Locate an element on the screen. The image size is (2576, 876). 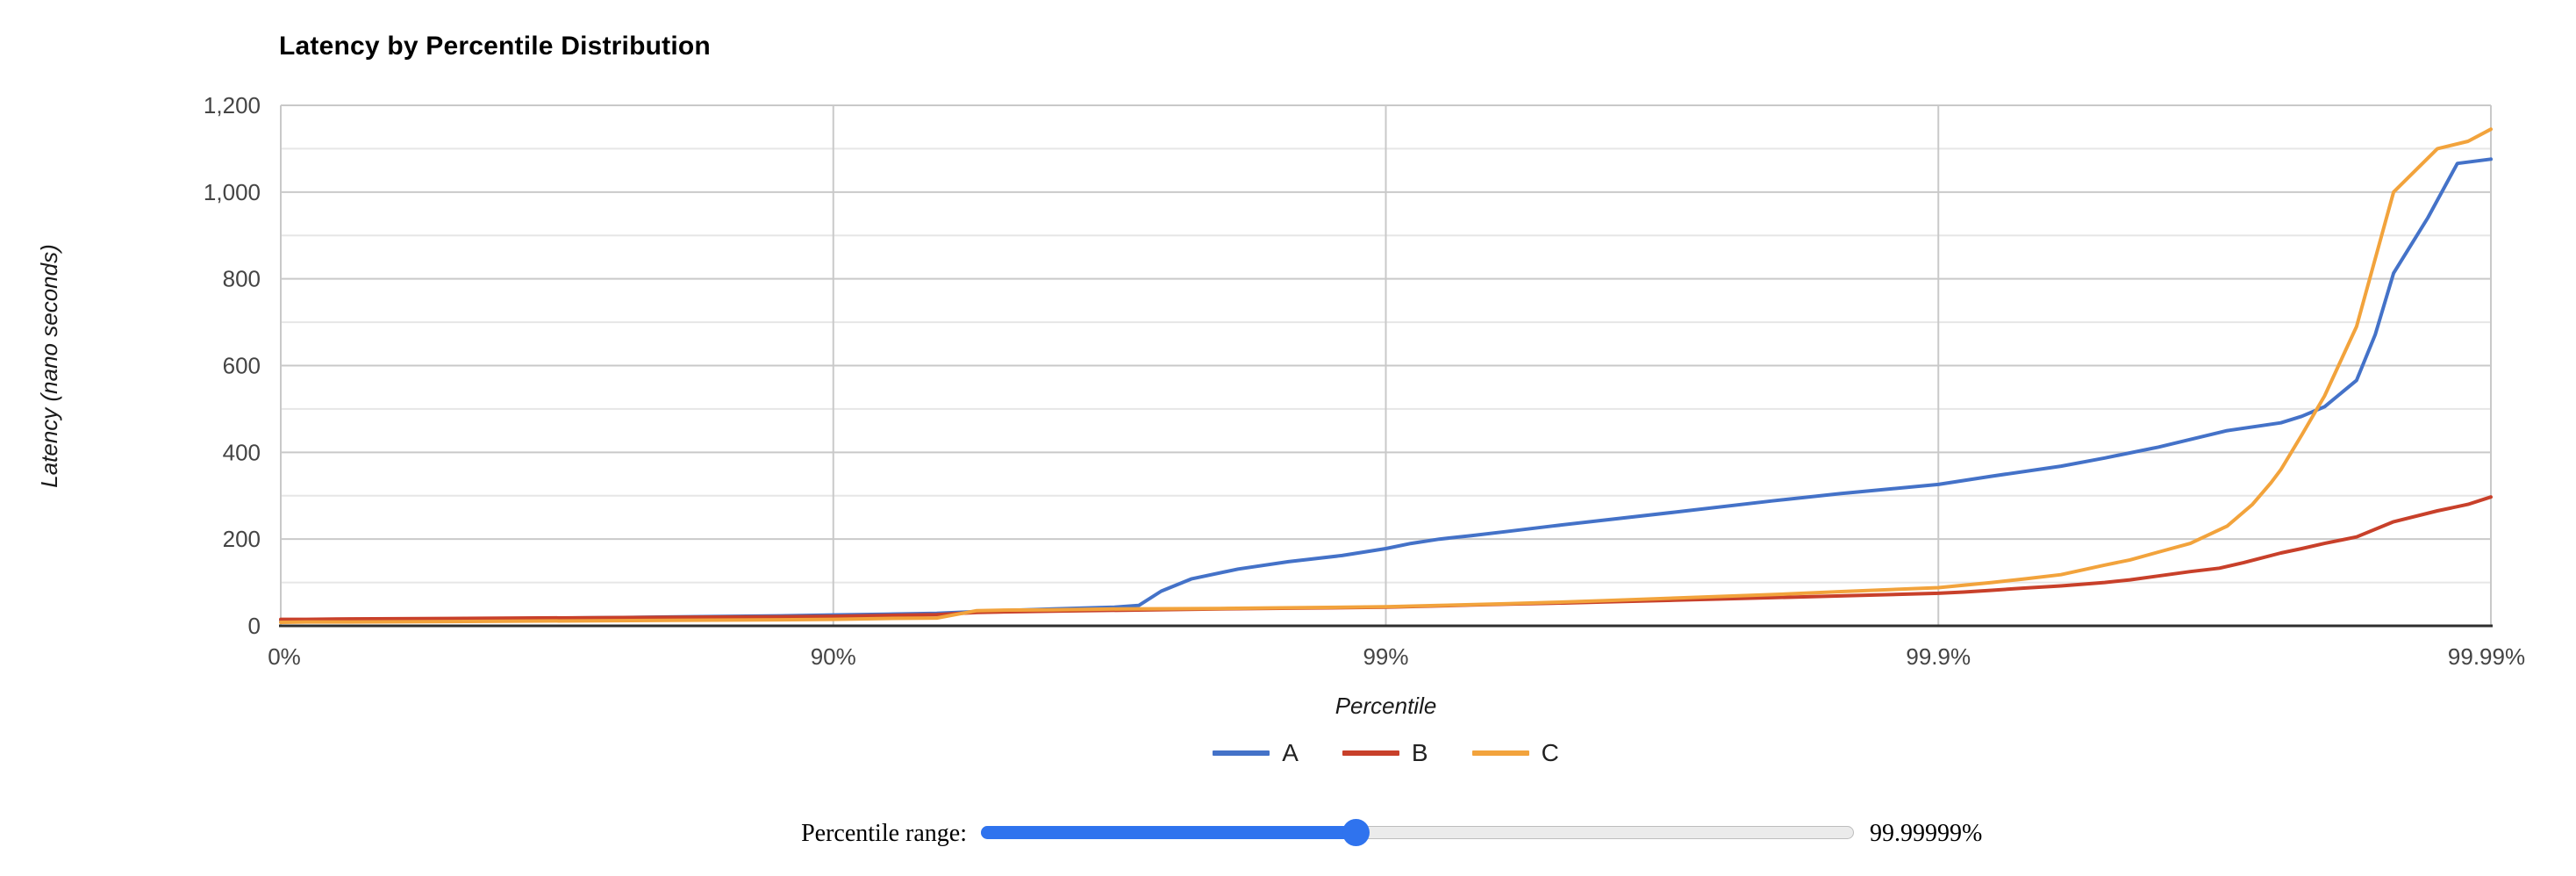
chart-legend: A B C is located at coordinates (1386, 753).